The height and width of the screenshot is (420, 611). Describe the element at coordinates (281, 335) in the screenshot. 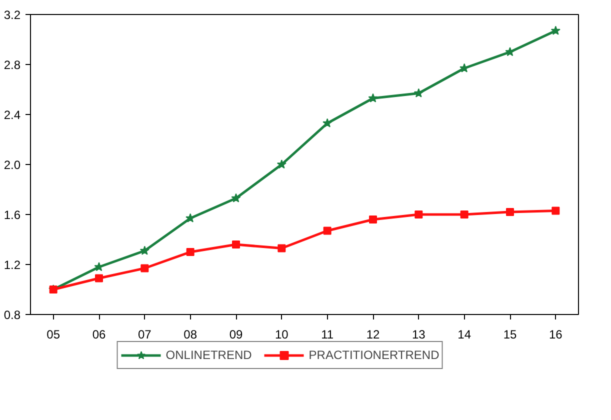

I see `x-tick-label: 10` at that location.